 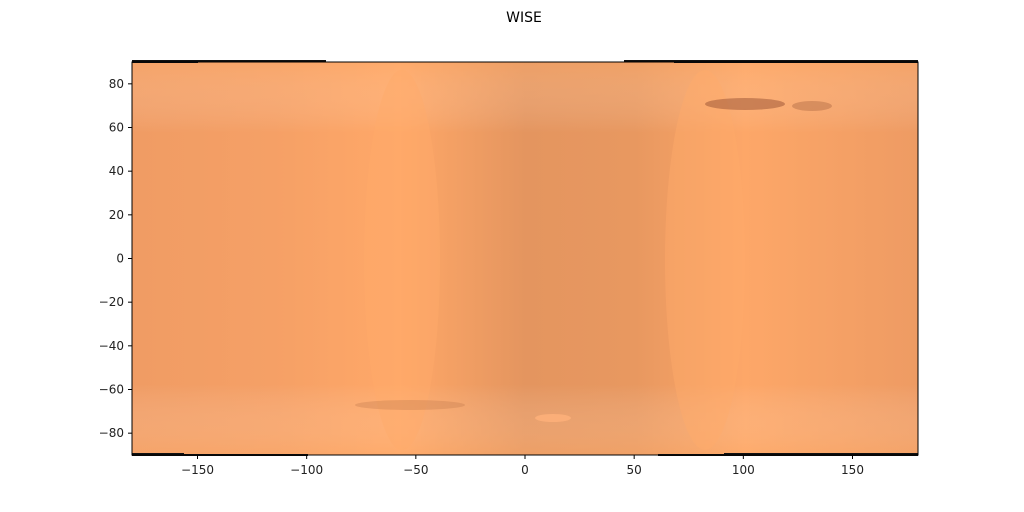 I want to click on y-tick-label: 80, so click(x=116, y=84).